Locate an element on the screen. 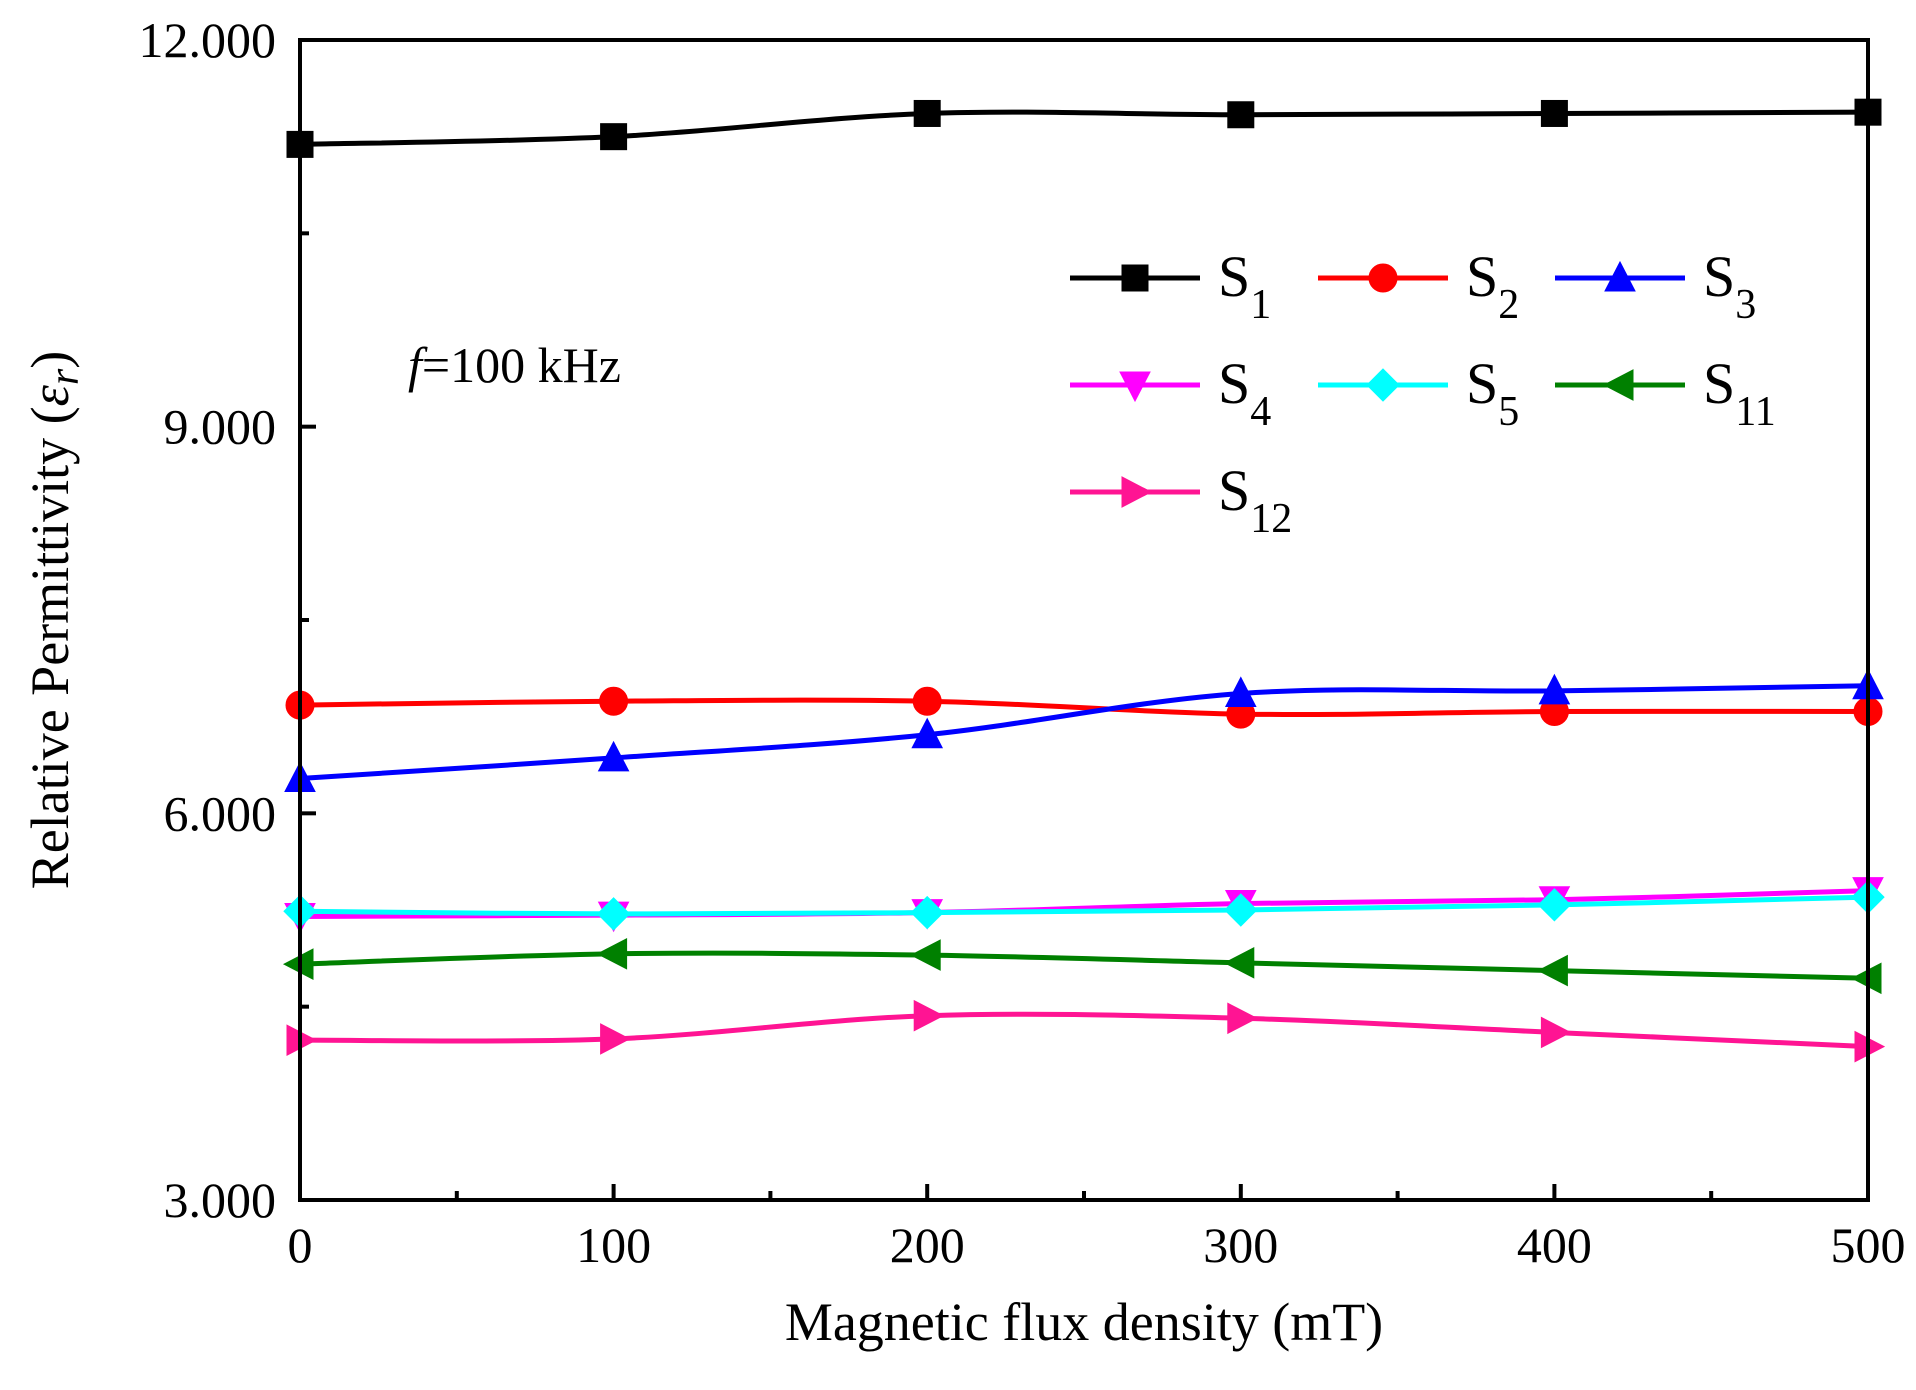 The height and width of the screenshot is (1390, 1916). y-tick-label: 12.000 is located at coordinates (208, 40).